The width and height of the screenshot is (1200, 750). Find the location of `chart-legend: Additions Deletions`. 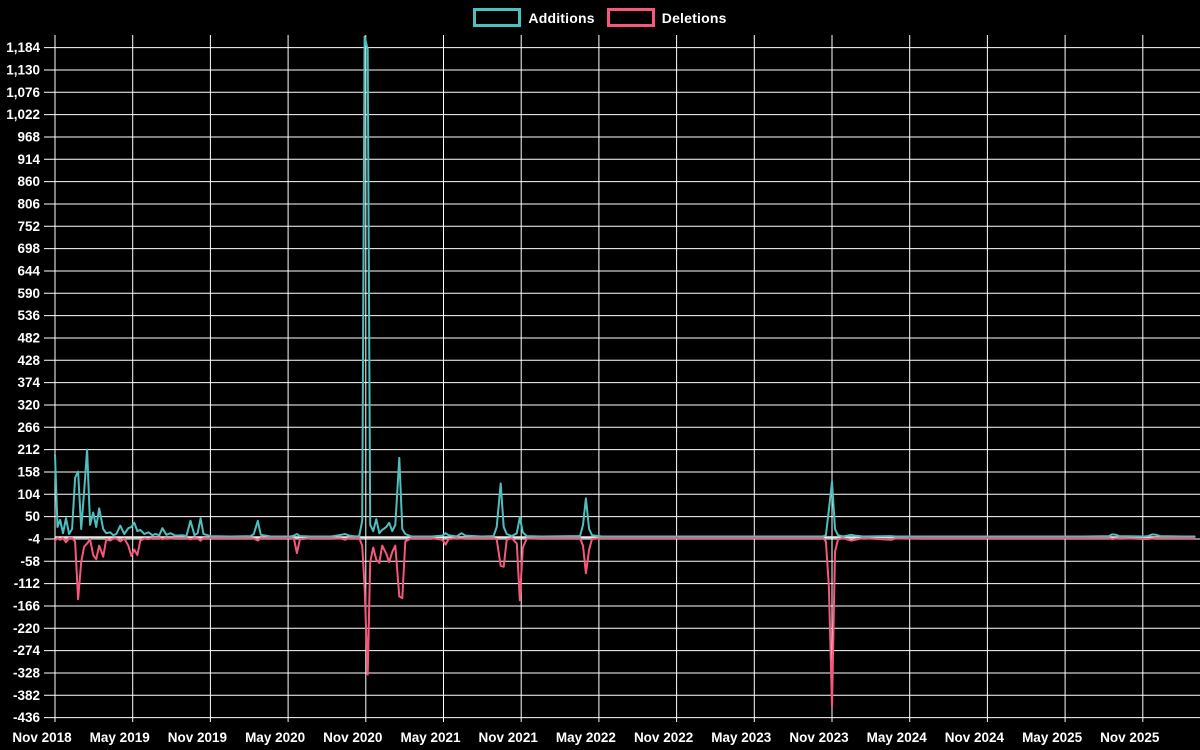

chart-legend: Additions Deletions is located at coordinates (600, 17).